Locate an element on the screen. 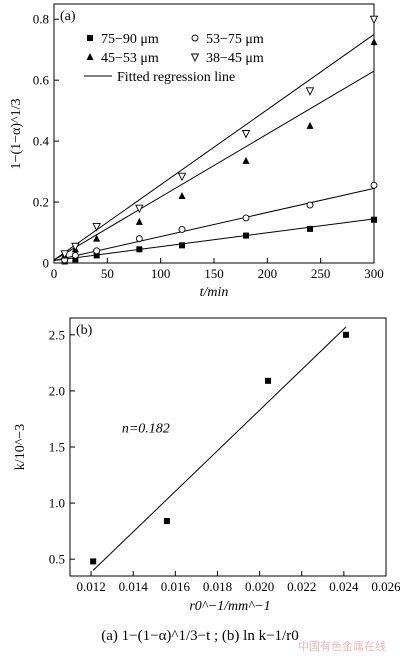 This screenshot has height=658, width=400. legend-label: 53−75 μm is located at coordinates (235, 39).